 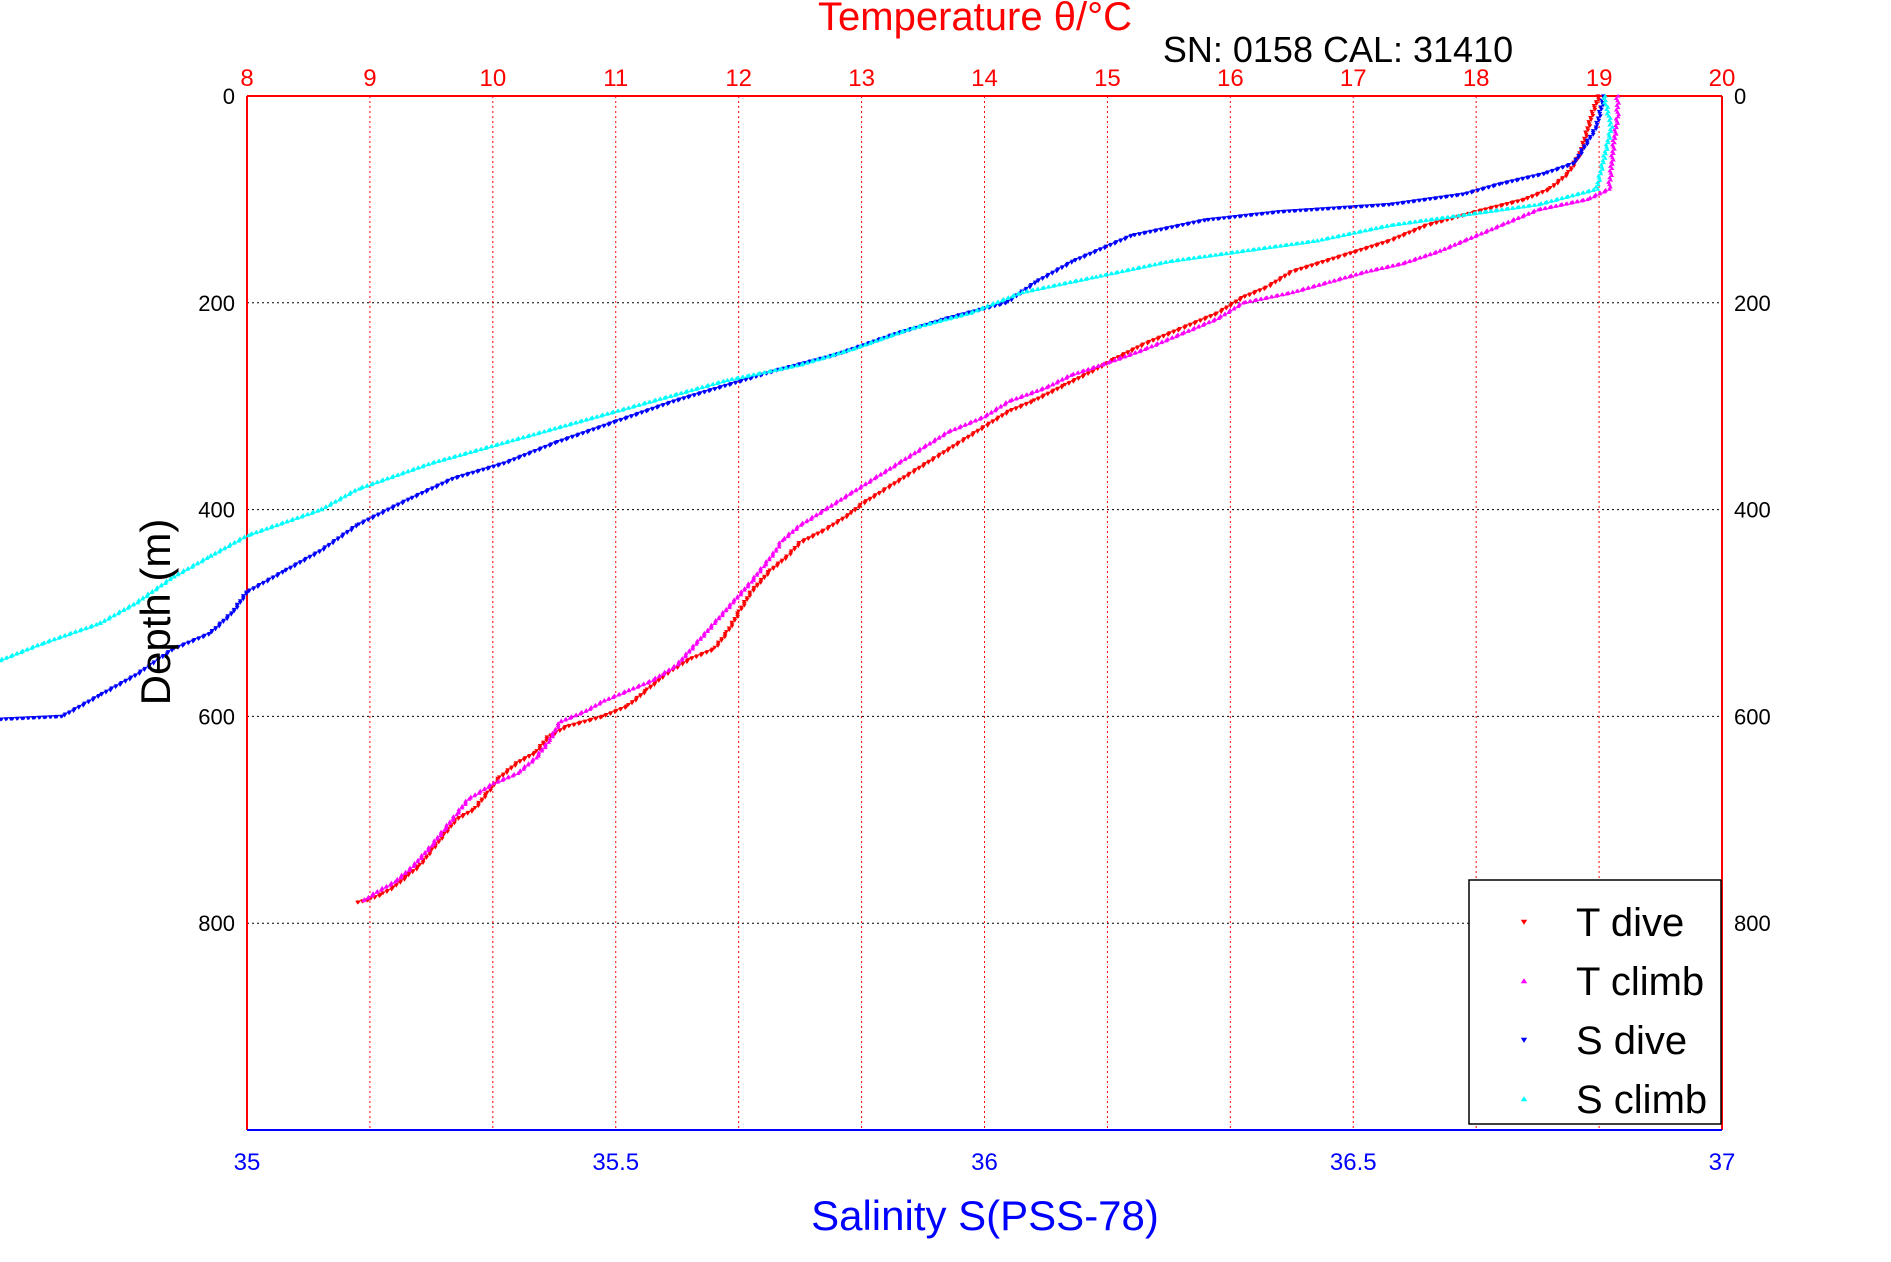 What do you see at coordinates (1476, 78) in the screenshot?
I see `x-top-tick-label: 18` at bounding box center [1476, 78].